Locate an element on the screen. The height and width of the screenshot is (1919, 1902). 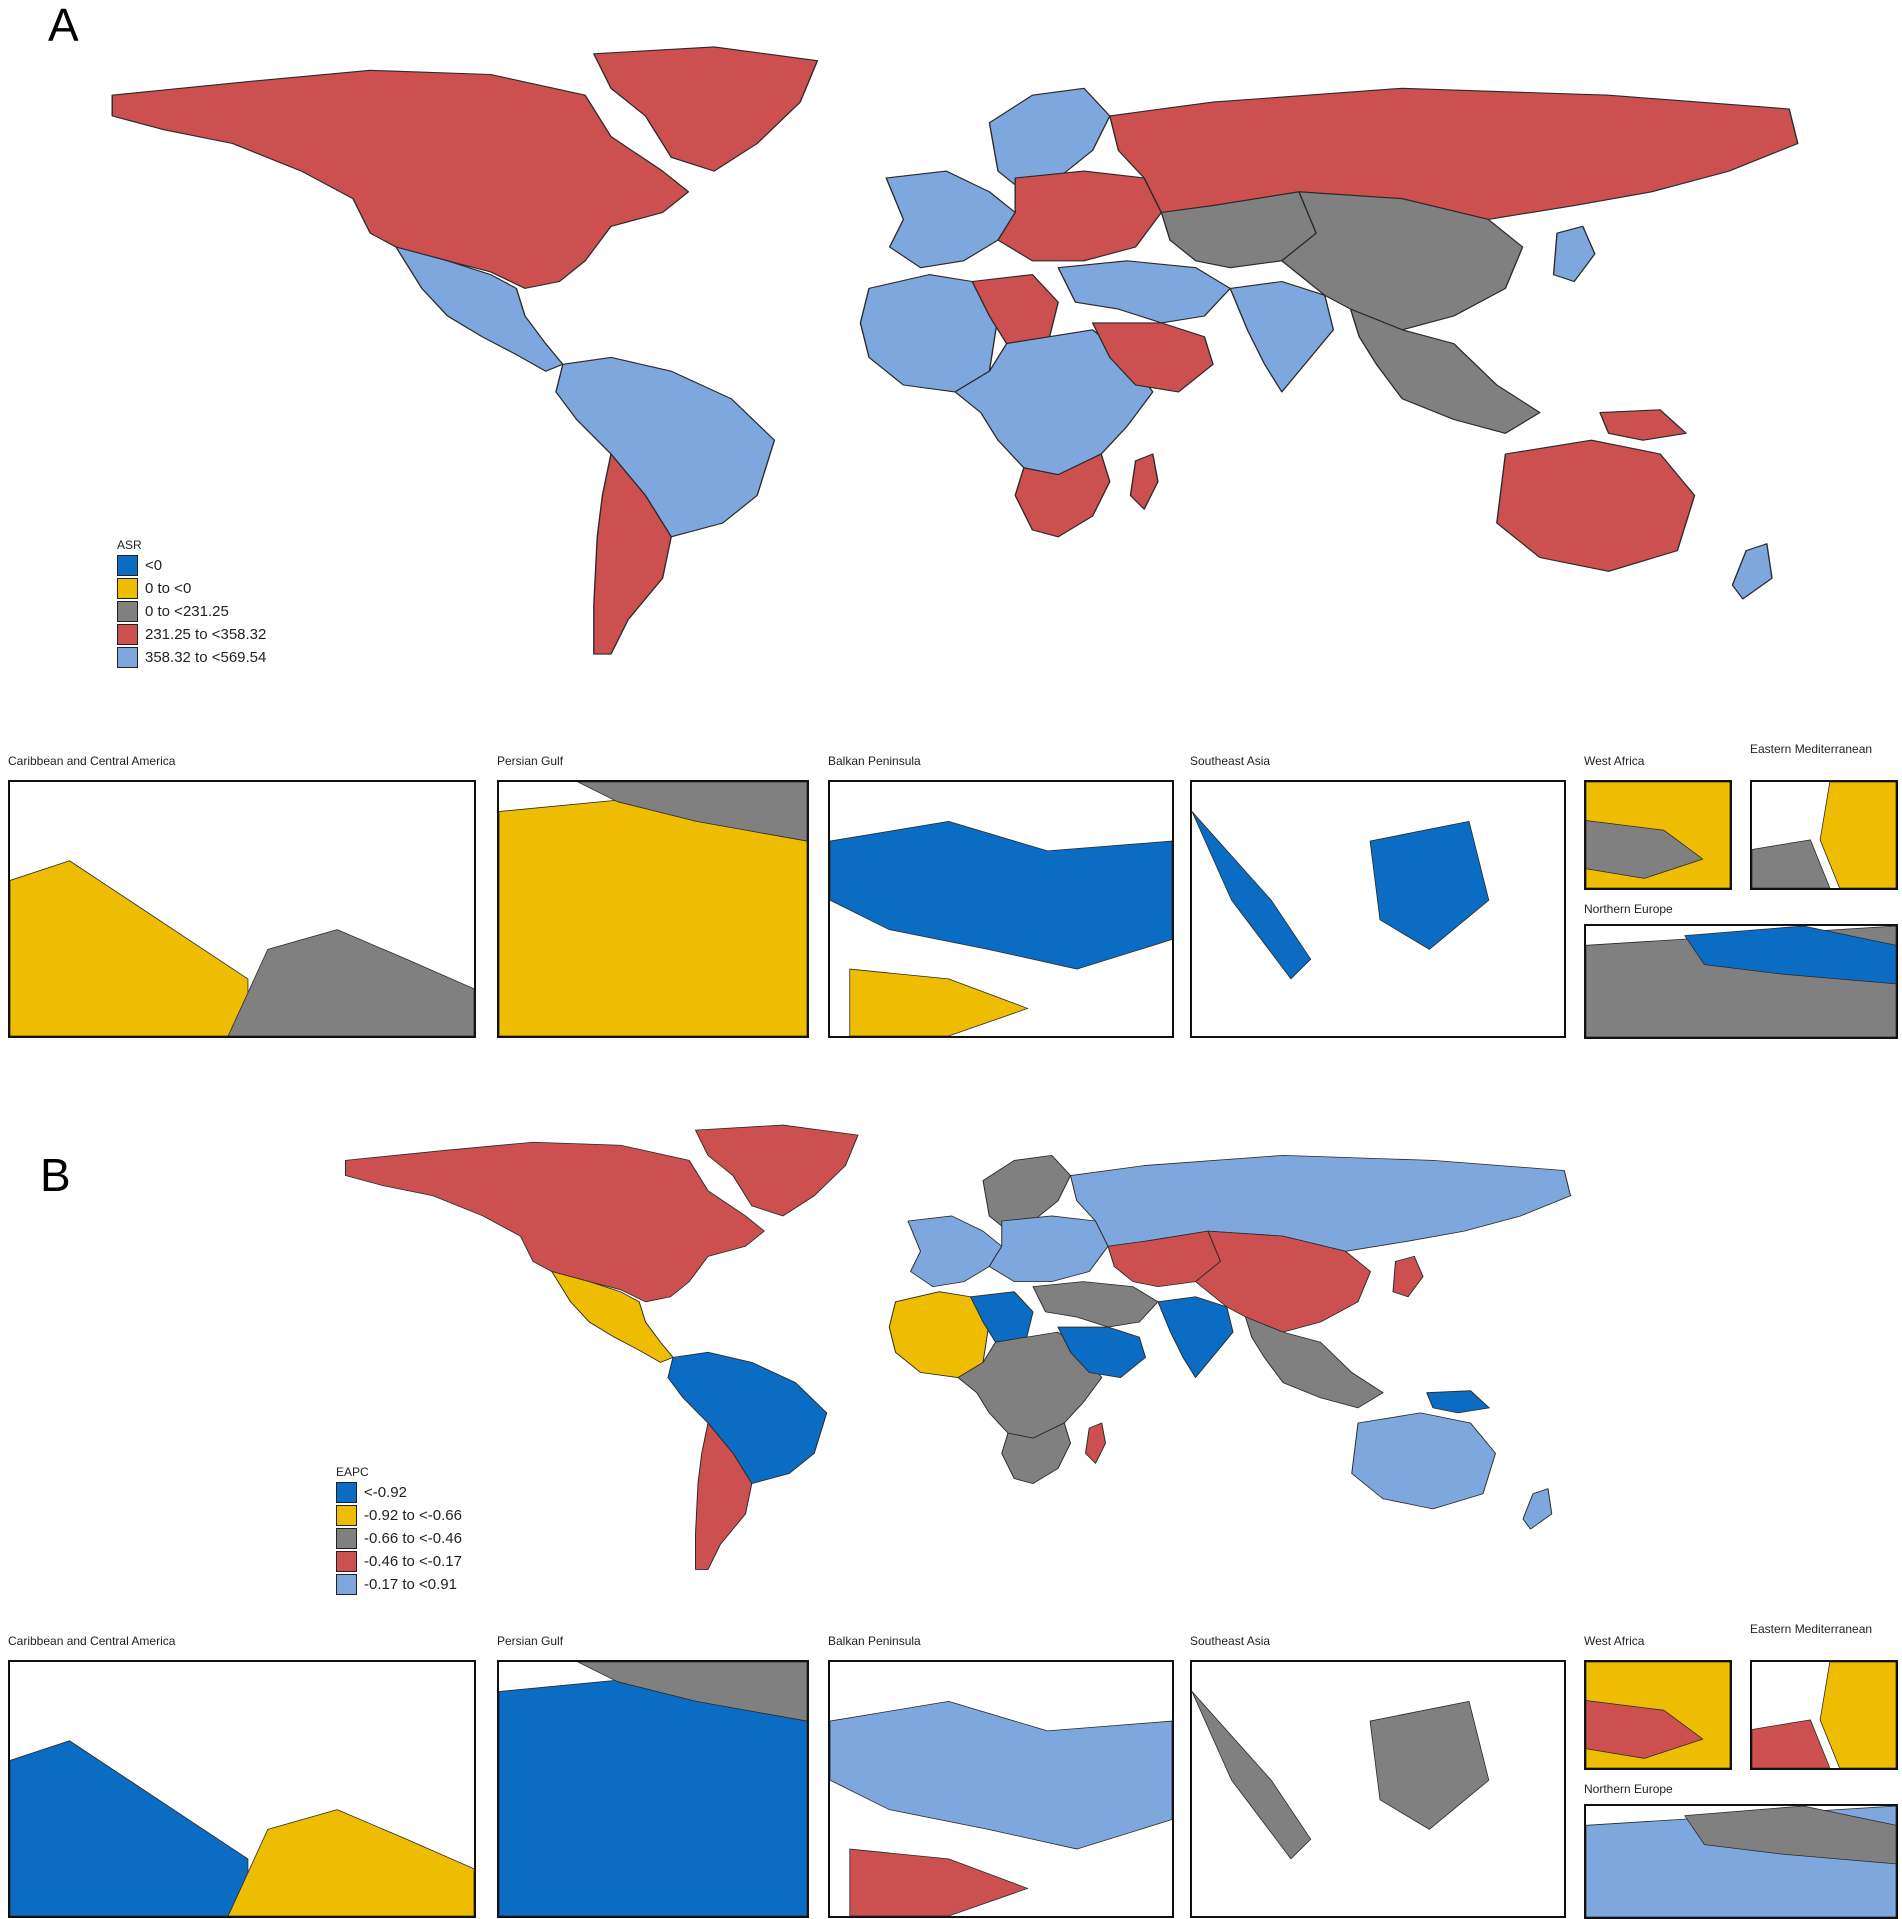
legend-item: 0 to <0 is located at coordinates (191, 588).